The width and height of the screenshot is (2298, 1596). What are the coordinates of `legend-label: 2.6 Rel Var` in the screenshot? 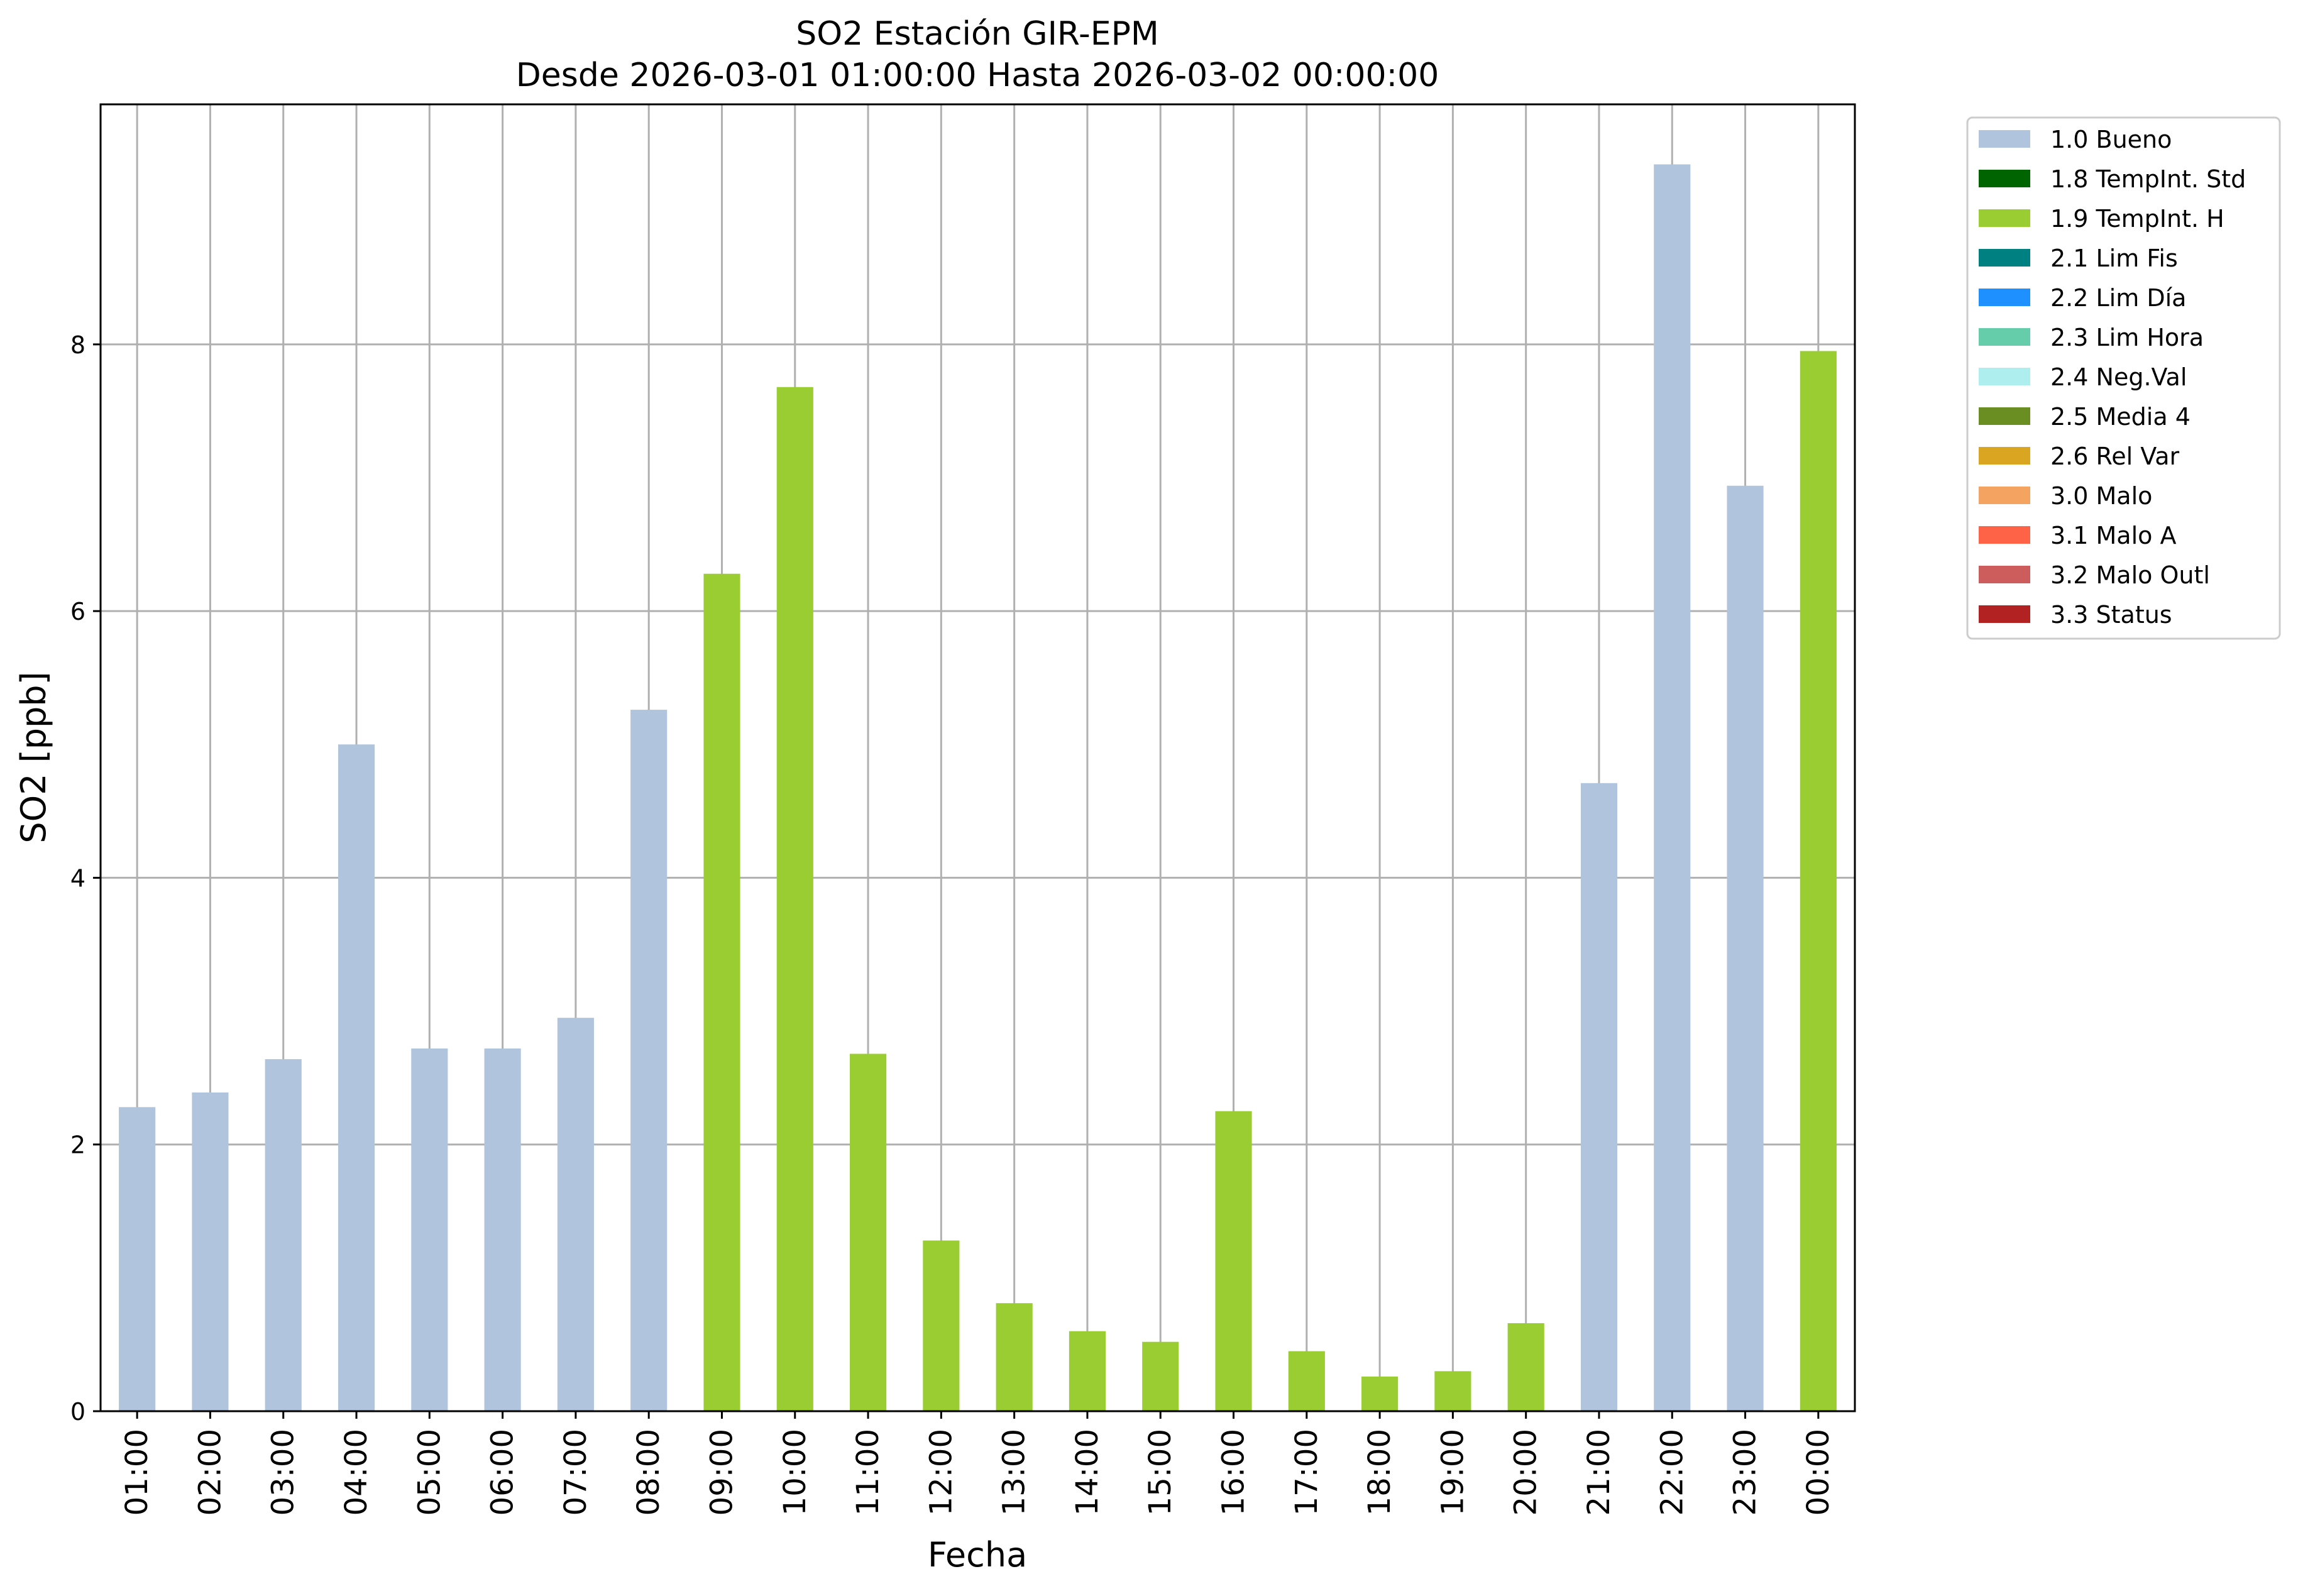 It's located at (2115, 456).